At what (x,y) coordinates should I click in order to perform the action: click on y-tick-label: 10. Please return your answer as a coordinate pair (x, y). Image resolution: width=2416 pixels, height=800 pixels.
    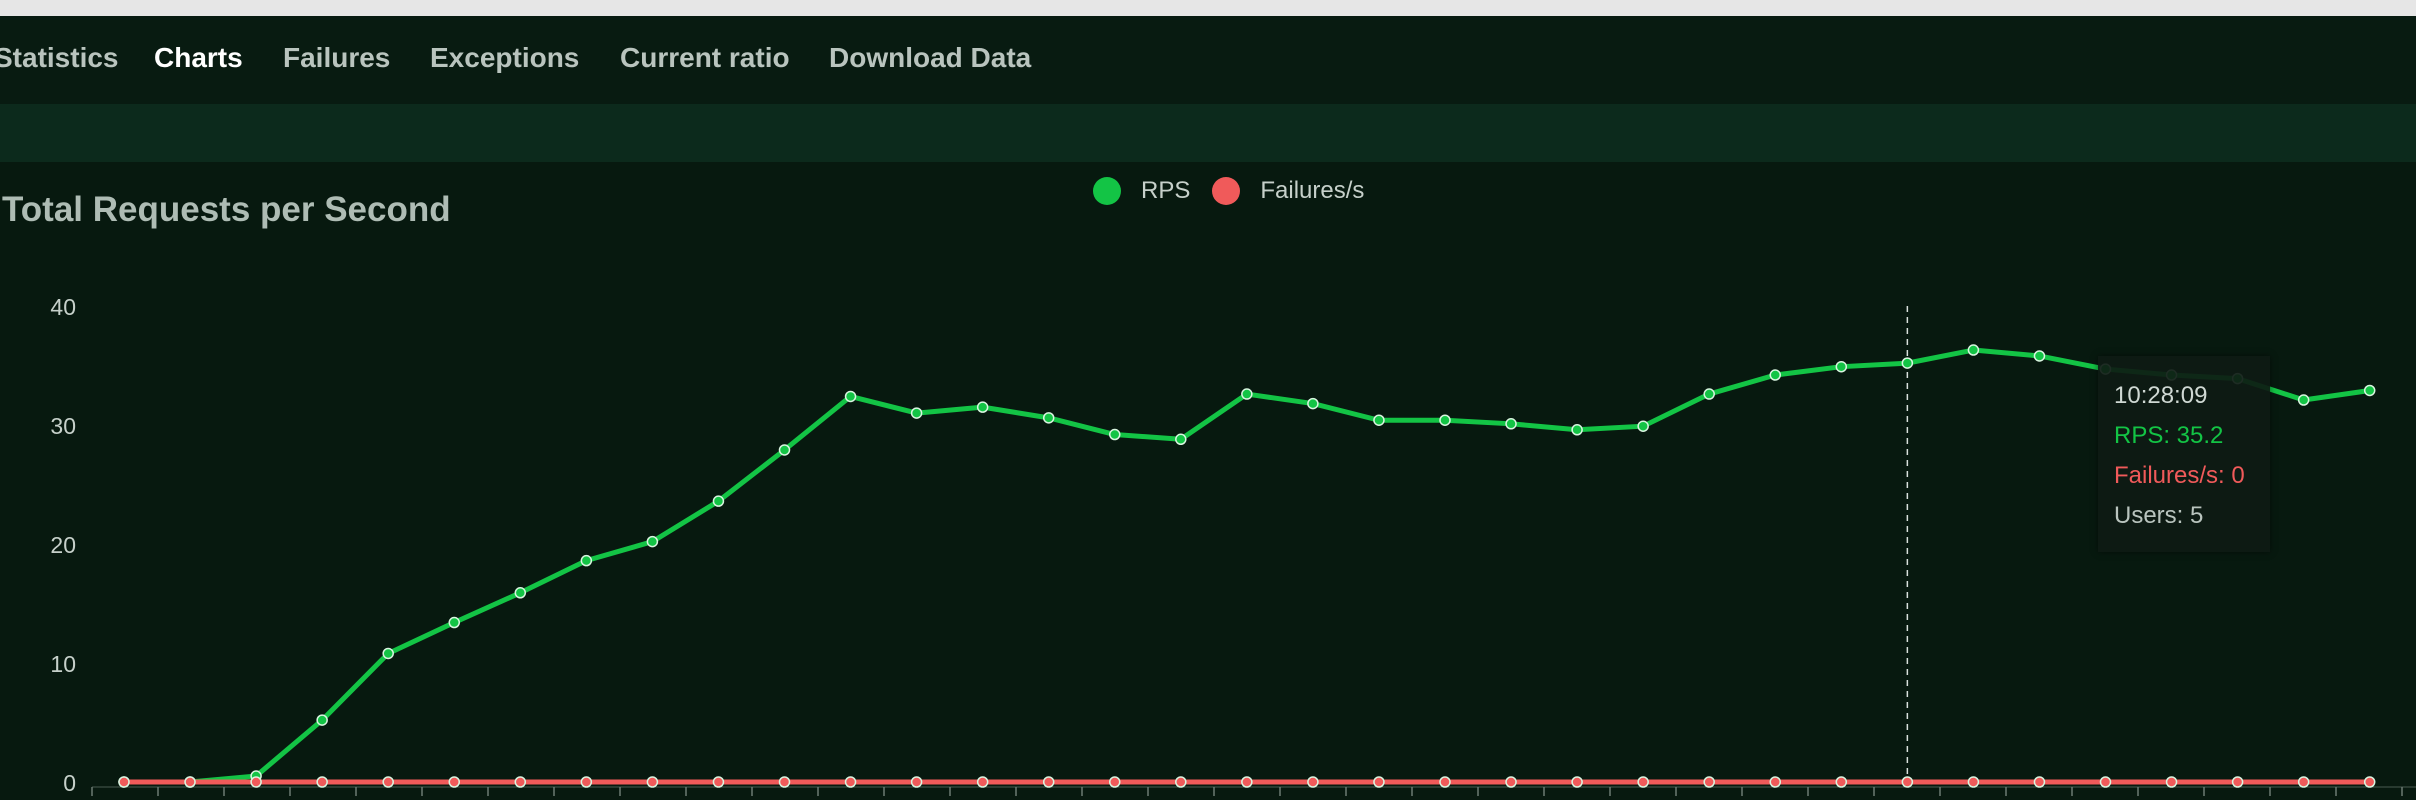
    Looking at the image, I should click on (63, 664).